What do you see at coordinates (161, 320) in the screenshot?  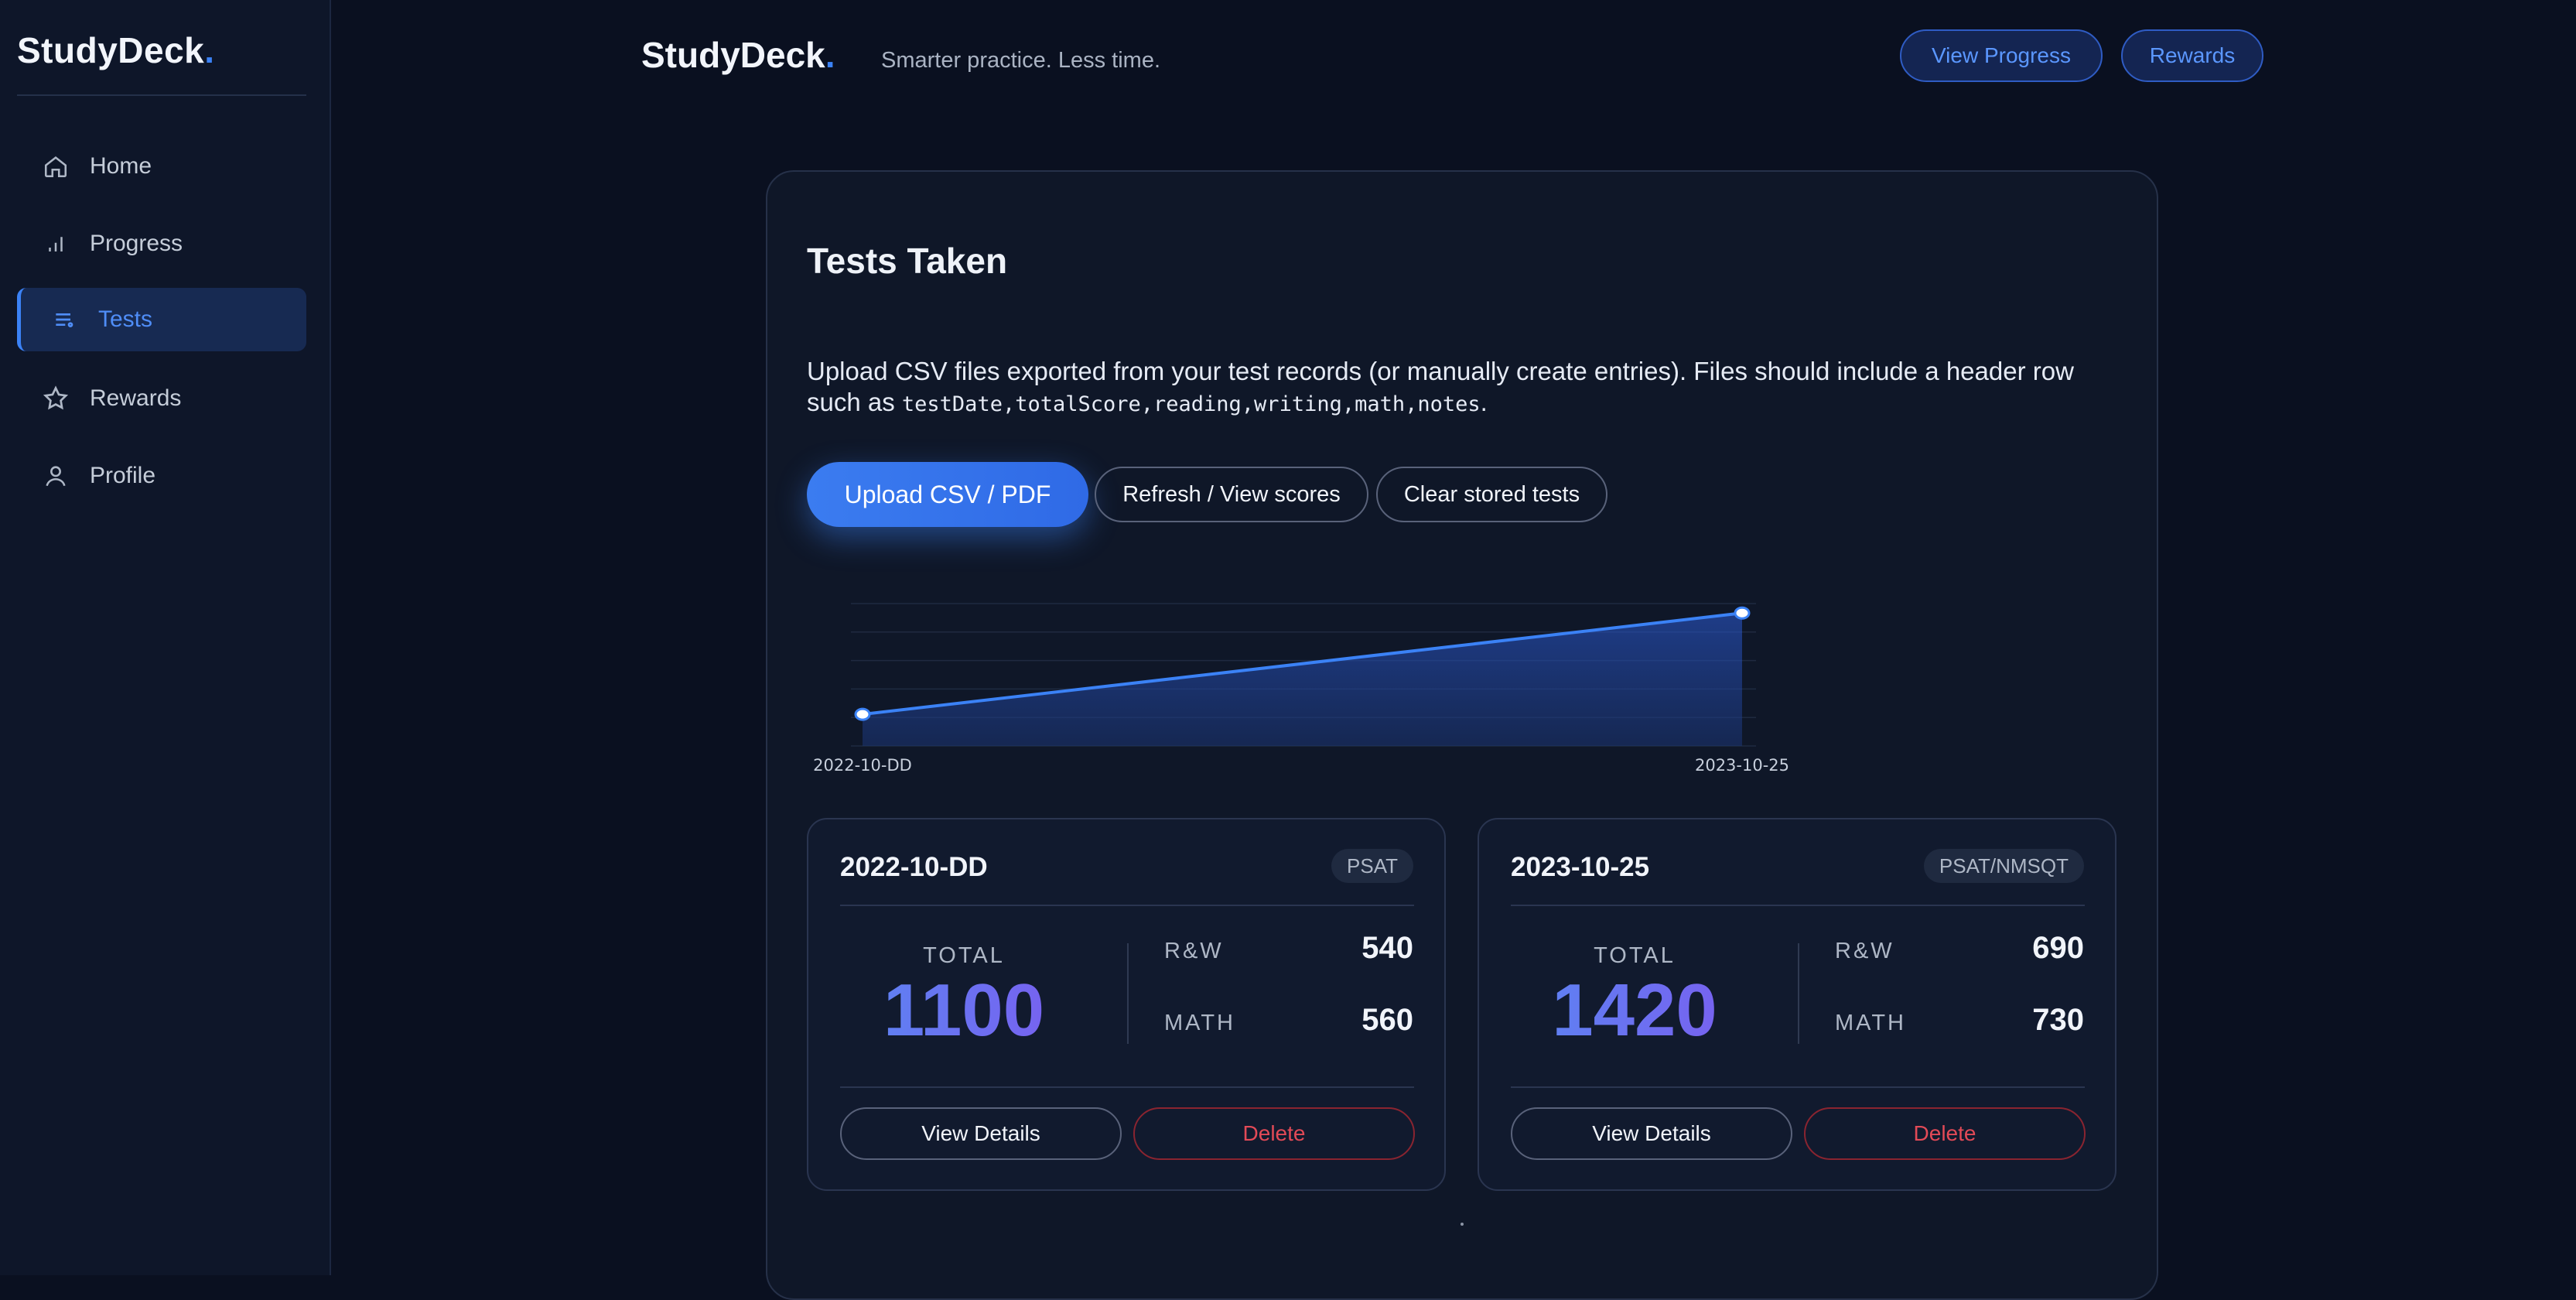 I see `sidebar-item-tests: Tests` at bounding box center [161, 320].